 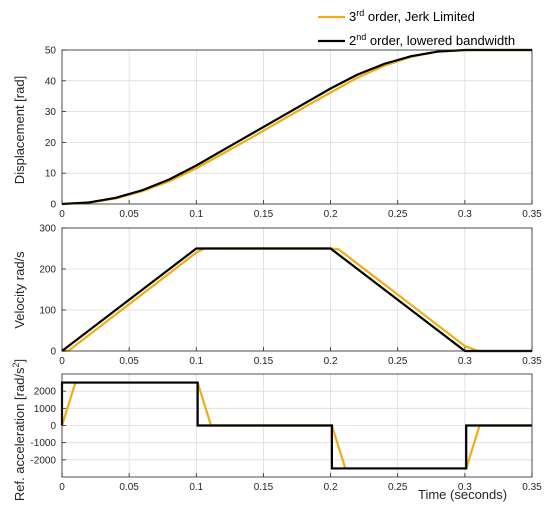 I want to click on velocity-xtick-label: 0.25, so click(x=398, y=361).